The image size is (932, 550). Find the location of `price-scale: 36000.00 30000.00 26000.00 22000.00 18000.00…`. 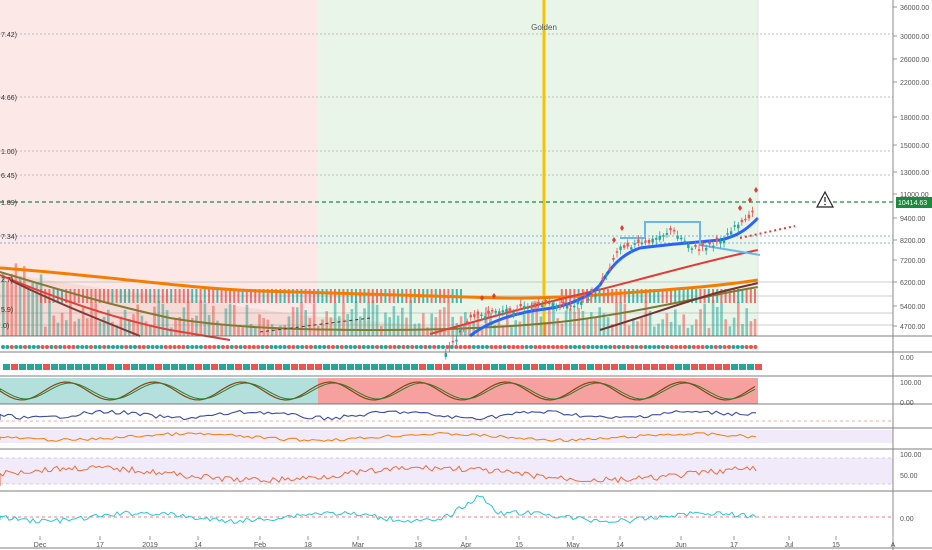

price-scale: 36000.00 30000.00 26000.00 22000.00 18000.00… is located at coordinates (912, 275).